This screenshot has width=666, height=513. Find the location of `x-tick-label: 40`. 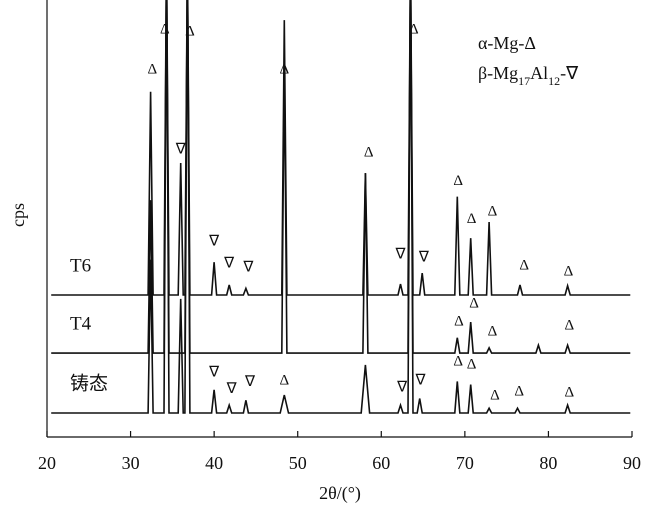

x-tick-label: 40 is located at coordinates (214, 463).